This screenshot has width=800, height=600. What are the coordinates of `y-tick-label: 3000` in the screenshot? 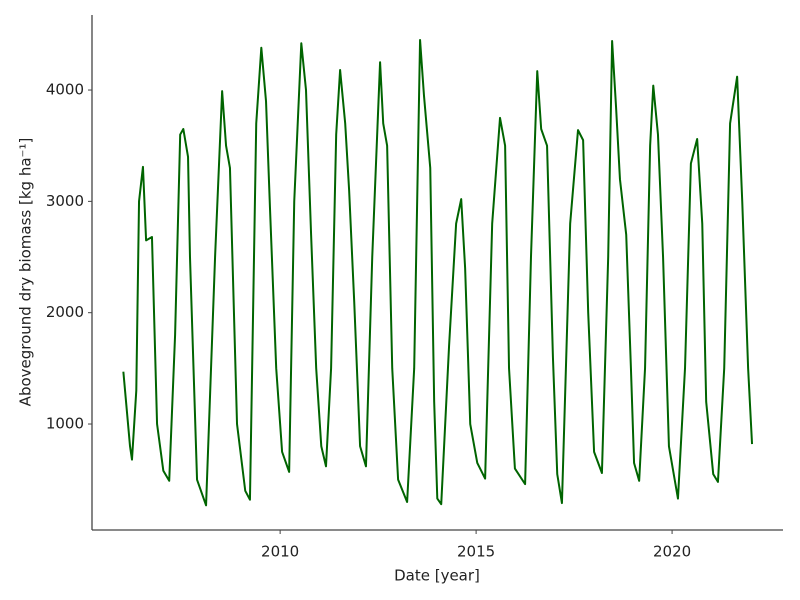 It's located at (65, 201).